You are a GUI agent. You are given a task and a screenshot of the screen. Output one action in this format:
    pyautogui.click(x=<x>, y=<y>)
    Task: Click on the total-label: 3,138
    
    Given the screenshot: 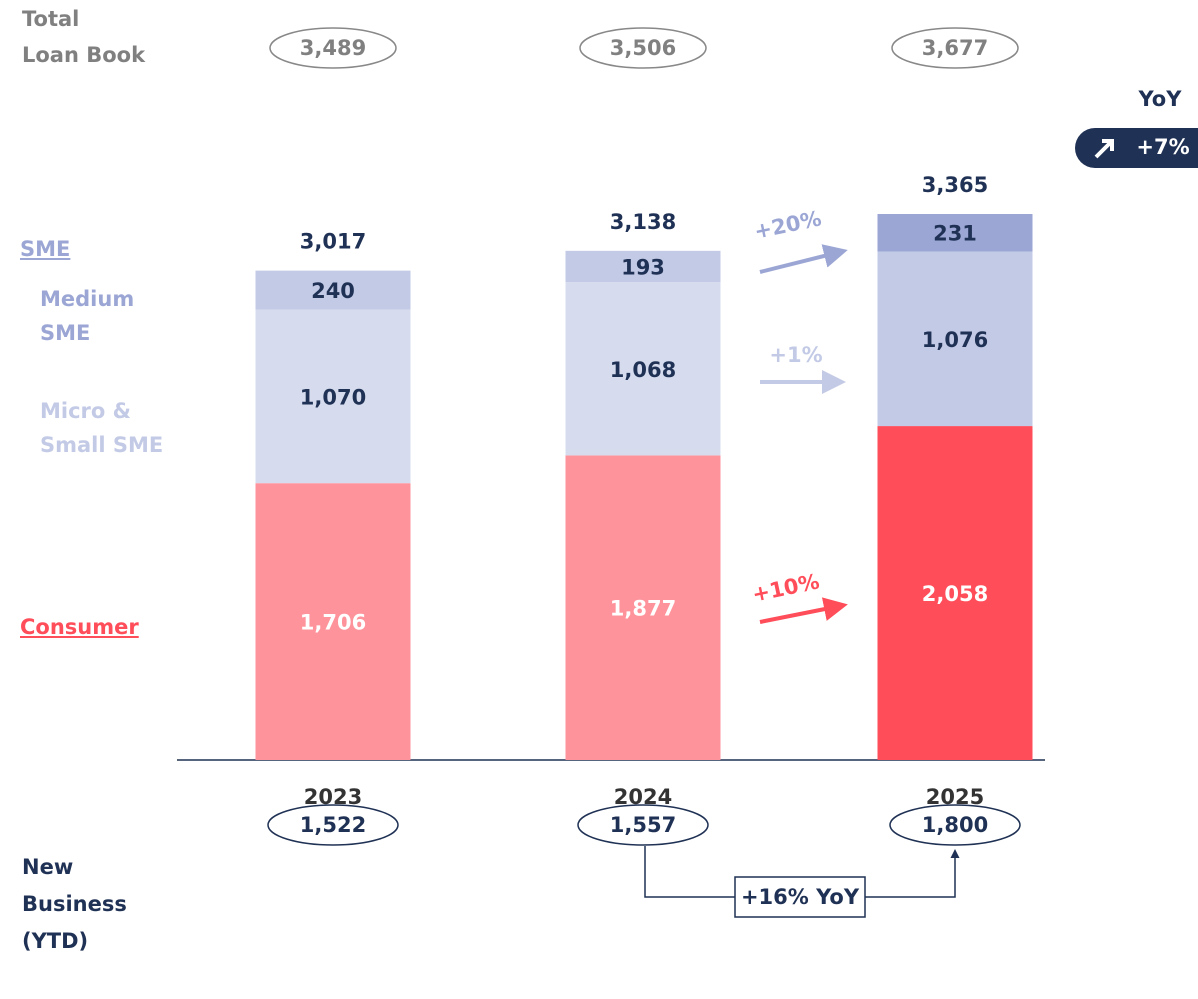 What is the action you would take?
    pyautogui.click(x=643, y=222)
    